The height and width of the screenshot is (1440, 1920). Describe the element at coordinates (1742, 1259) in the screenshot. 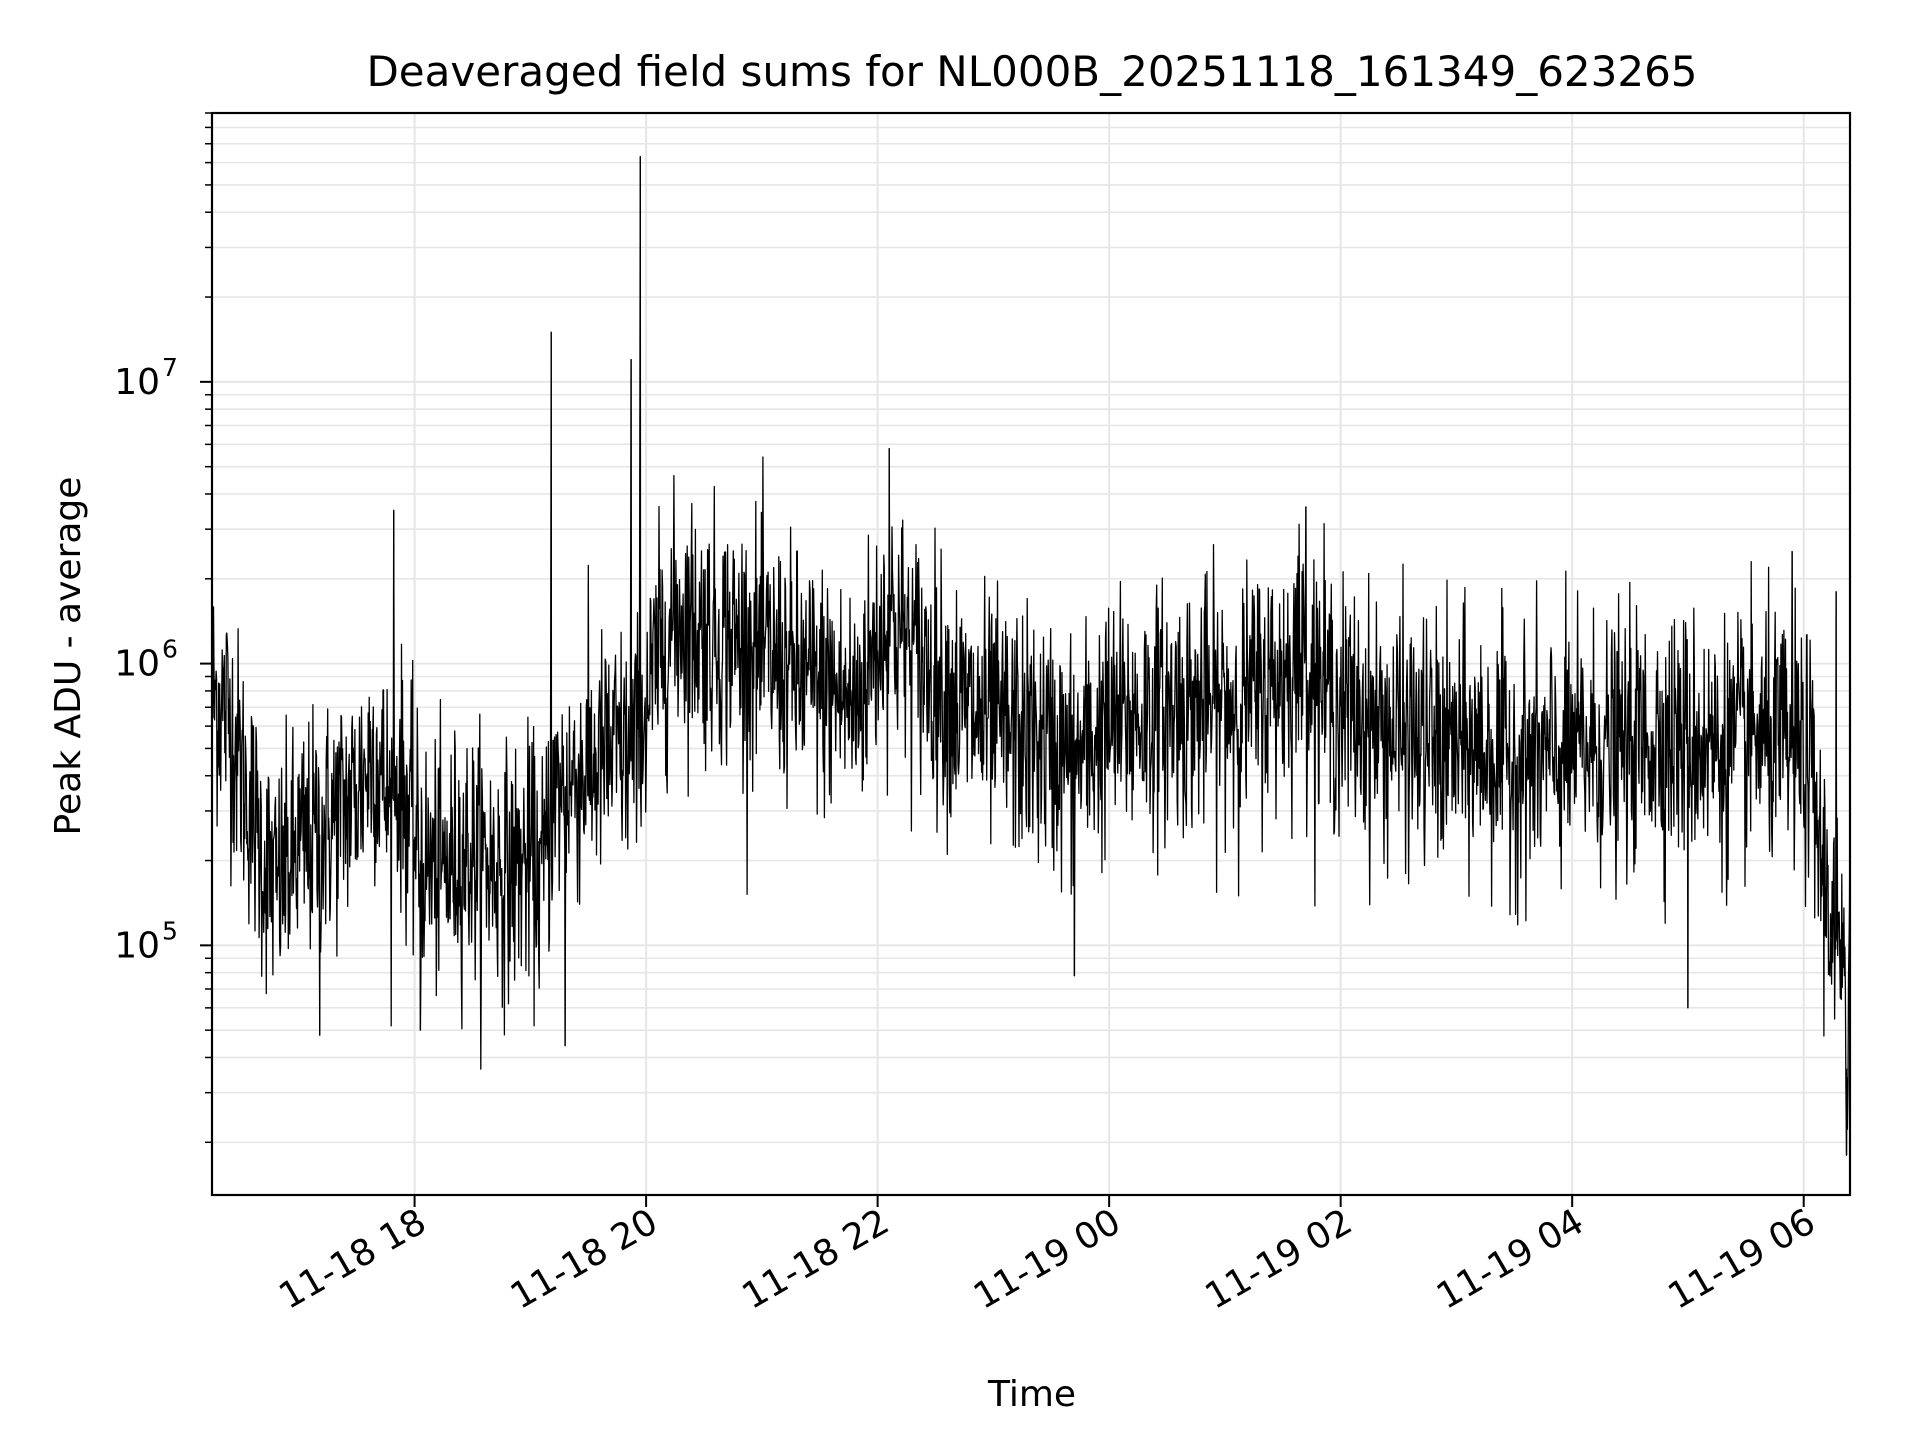

I see `x-tick-label: 11-19 06` at that location.